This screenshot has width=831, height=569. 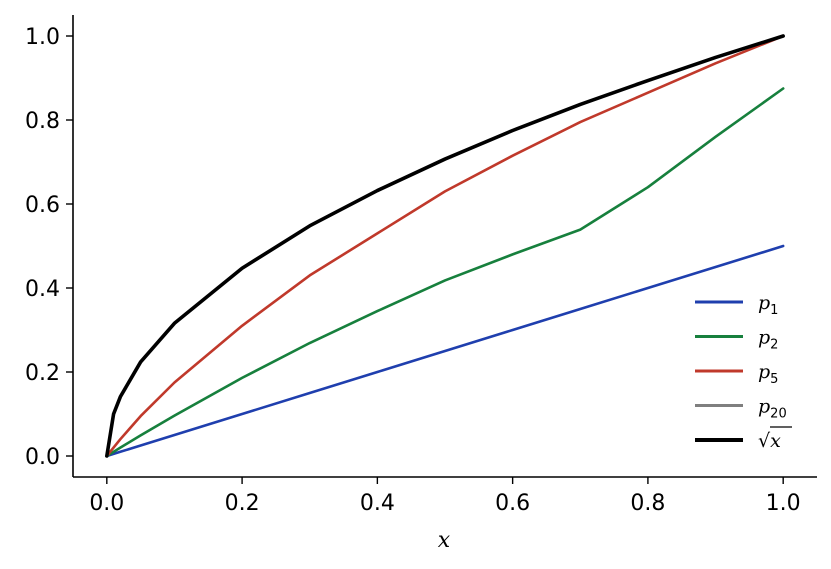 I want to click on legend-label-p20: p20, so click(x=772, y=409).